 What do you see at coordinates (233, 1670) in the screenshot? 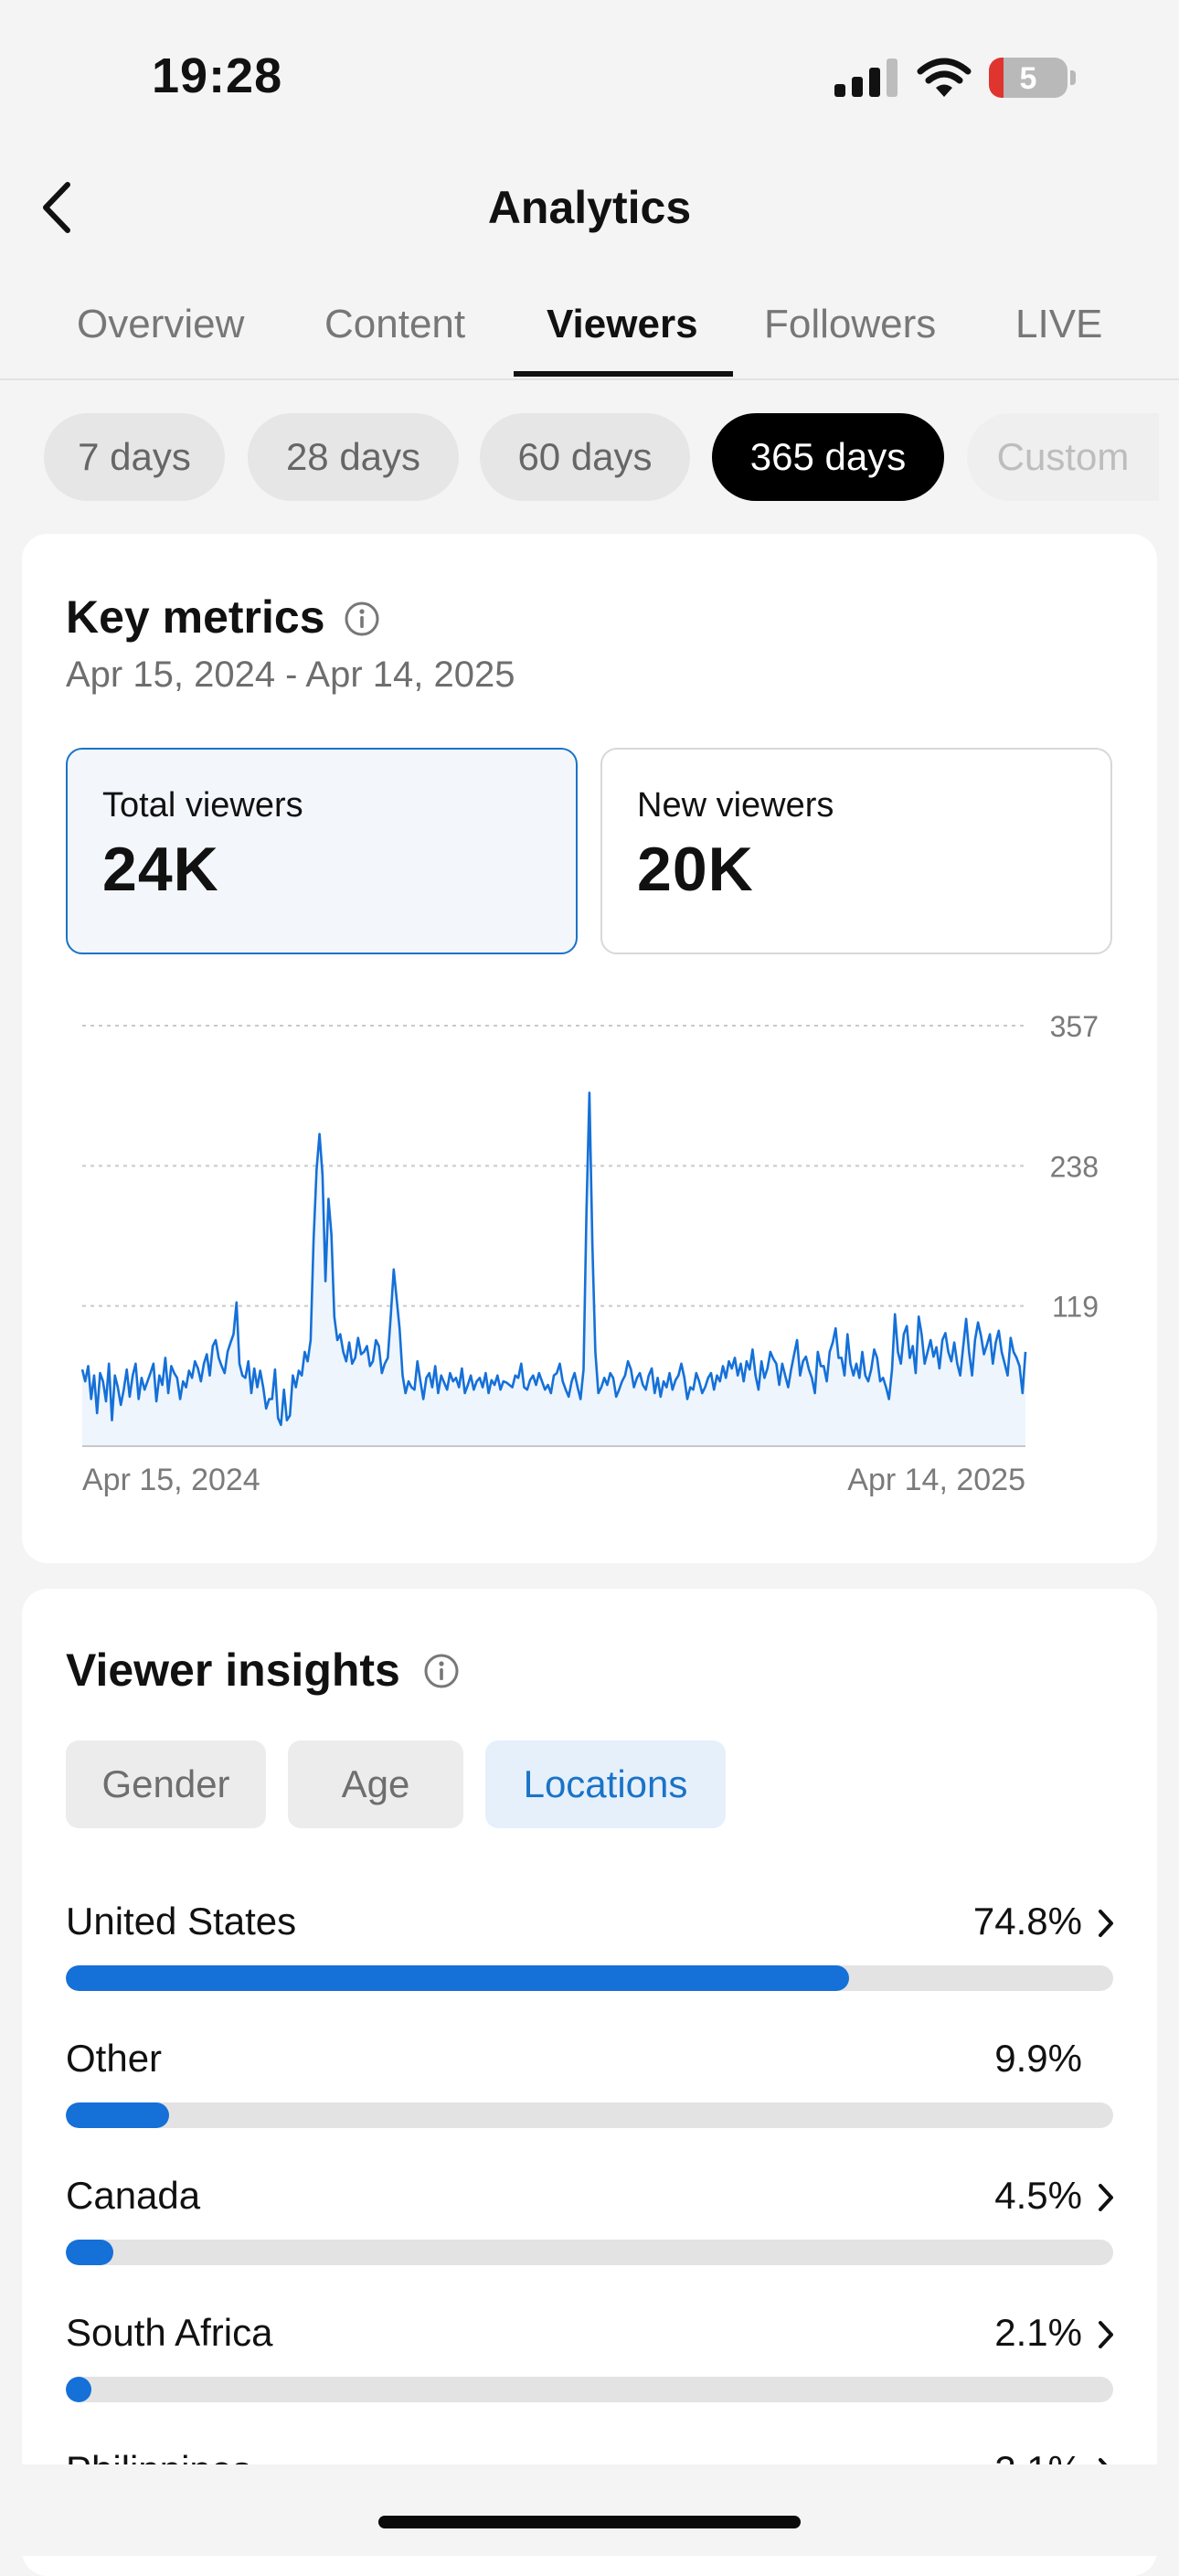
I see `viewer-insights-title: Viewer insights` at bounding box center [233, 1670].